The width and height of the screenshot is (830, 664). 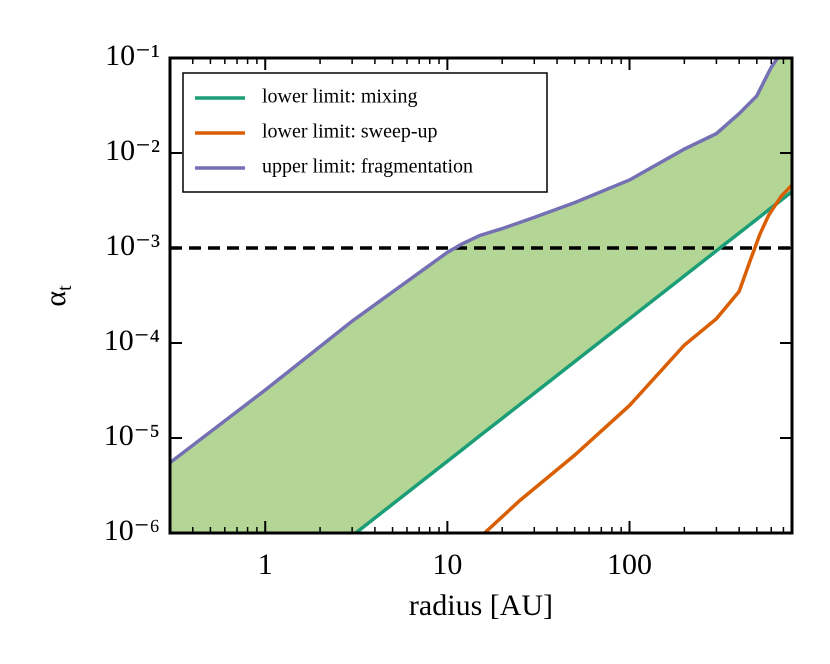 I want to click on y-axis-label-subscript: t, so click(x=65, y=288).